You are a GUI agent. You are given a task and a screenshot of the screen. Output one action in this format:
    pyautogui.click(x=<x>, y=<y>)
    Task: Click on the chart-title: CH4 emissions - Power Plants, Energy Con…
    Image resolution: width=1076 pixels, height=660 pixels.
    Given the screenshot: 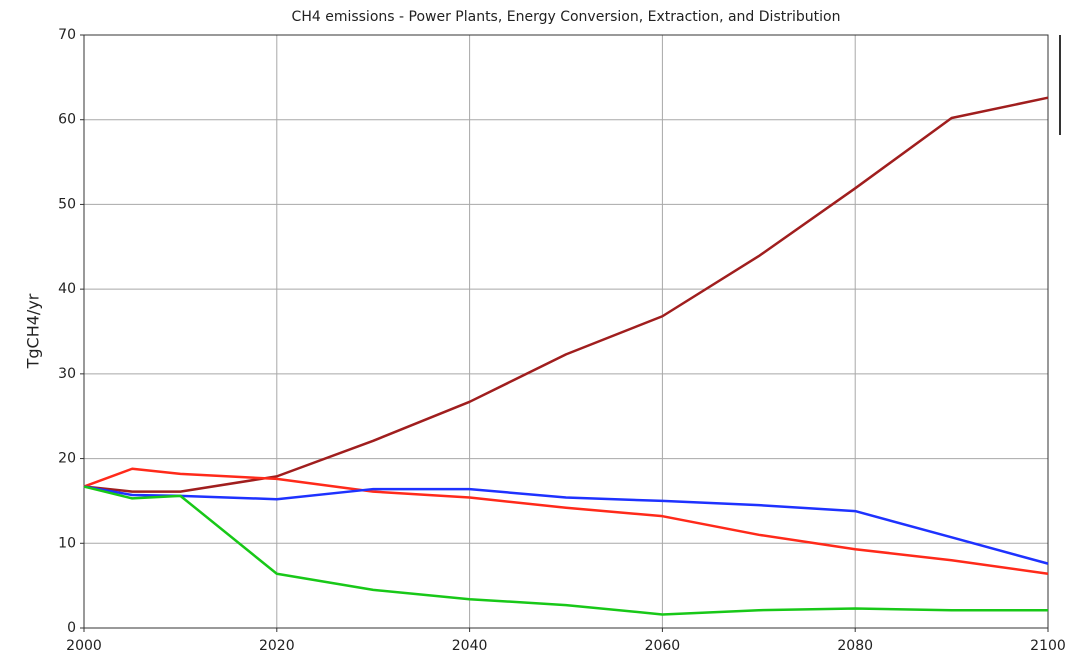 What is the action you would take?
    pyautogui.click(x=566, y=17)
    